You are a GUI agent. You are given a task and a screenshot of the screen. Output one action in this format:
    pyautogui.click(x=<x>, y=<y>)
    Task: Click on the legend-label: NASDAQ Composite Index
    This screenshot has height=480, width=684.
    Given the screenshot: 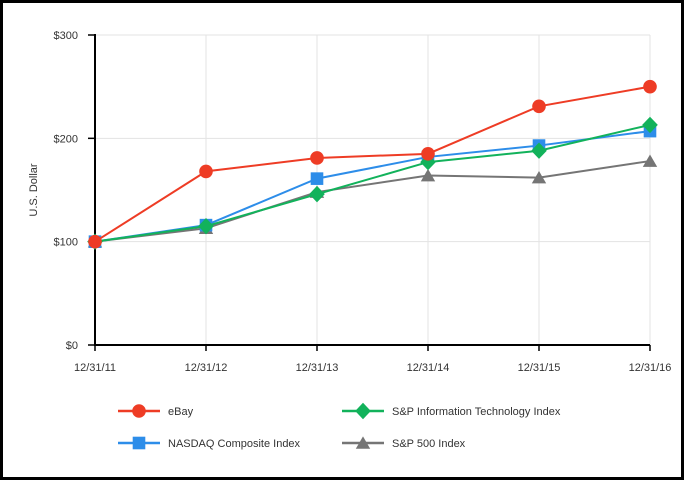 What is the action you would take?
    pyautogui.click(x=234, y=444)
    